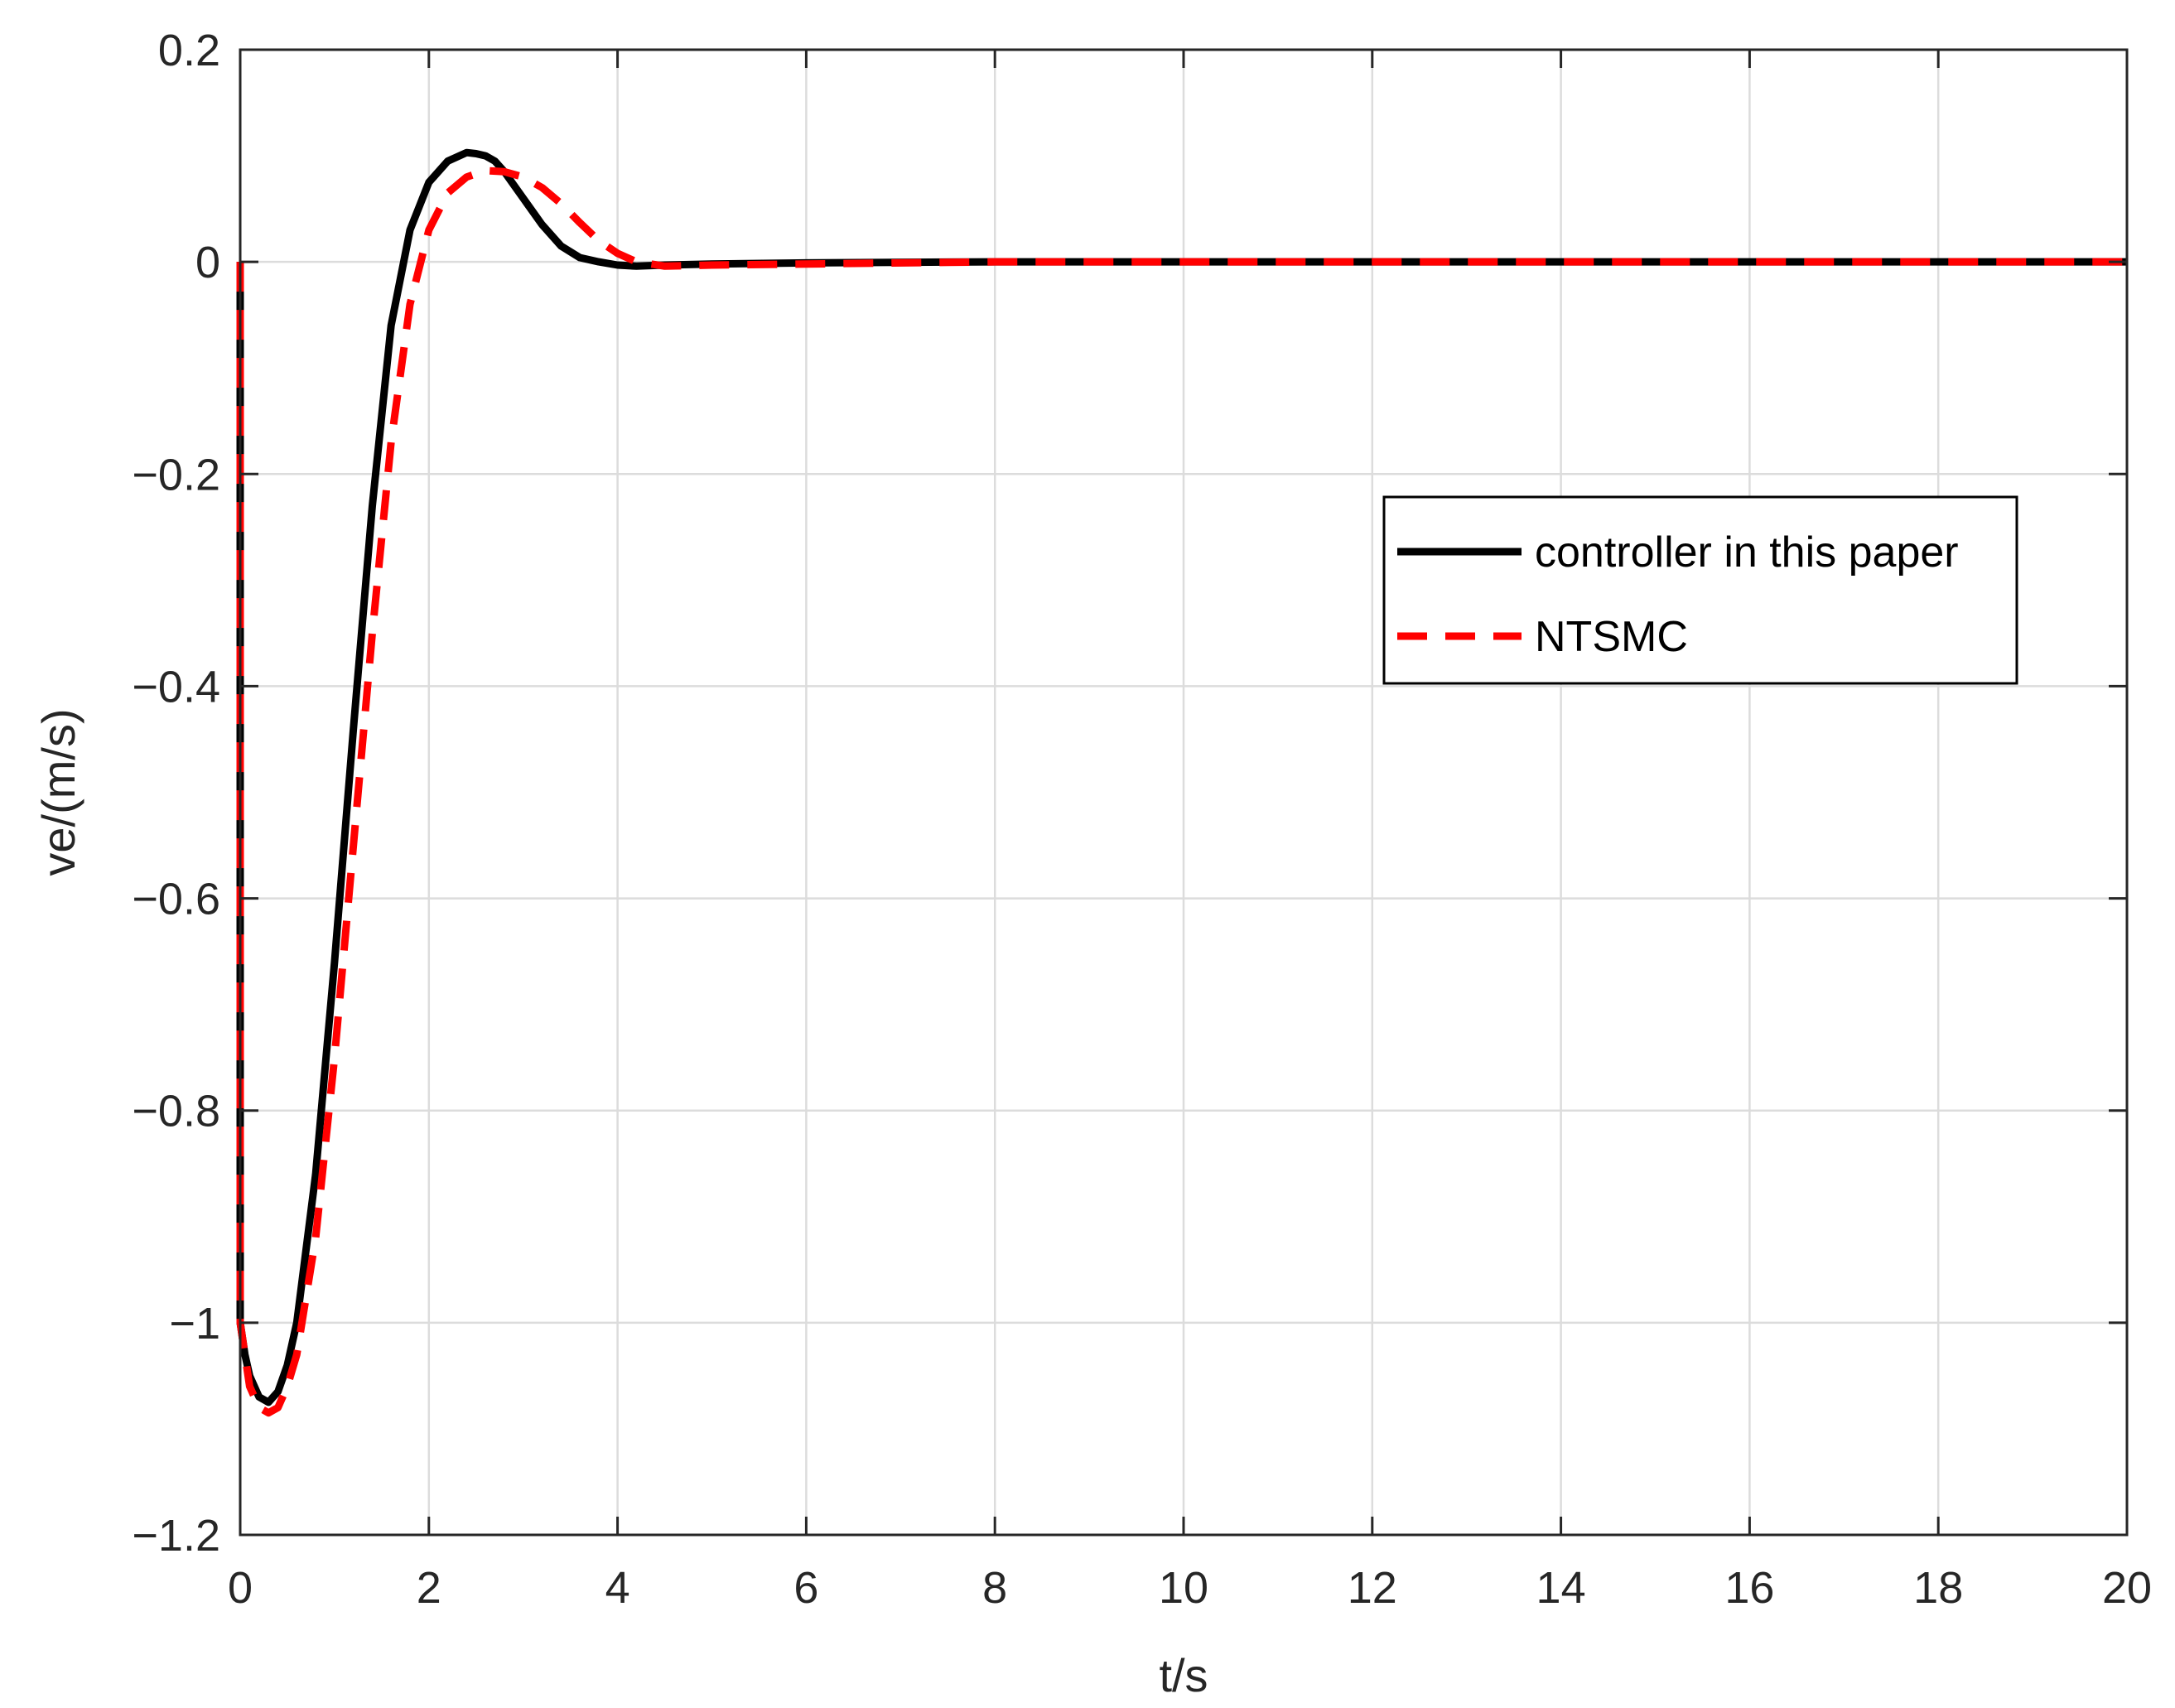 This screenshot has width=2175, height=1708. Describe the element at coordinates (176, 687) in the screenshot. I see `y-tick-label: −0.4` at that location.